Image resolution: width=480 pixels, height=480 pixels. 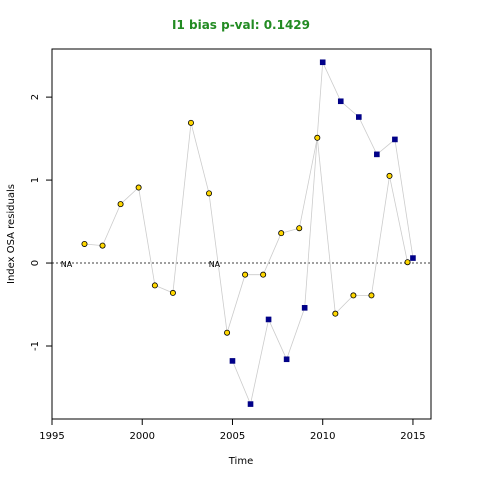 What do you see at coordinates (35, 180) in the screenshot?
I see `y-tick-label: 1` at bounding box center [35, 180].